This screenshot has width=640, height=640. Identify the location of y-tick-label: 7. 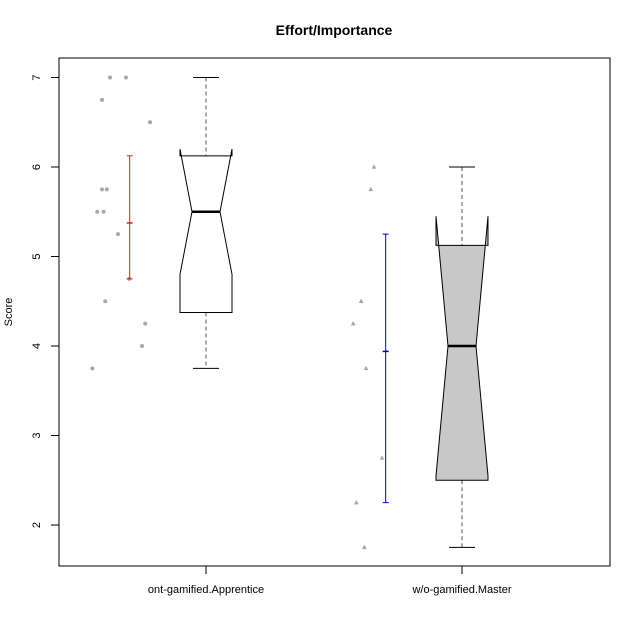
(37, 77).